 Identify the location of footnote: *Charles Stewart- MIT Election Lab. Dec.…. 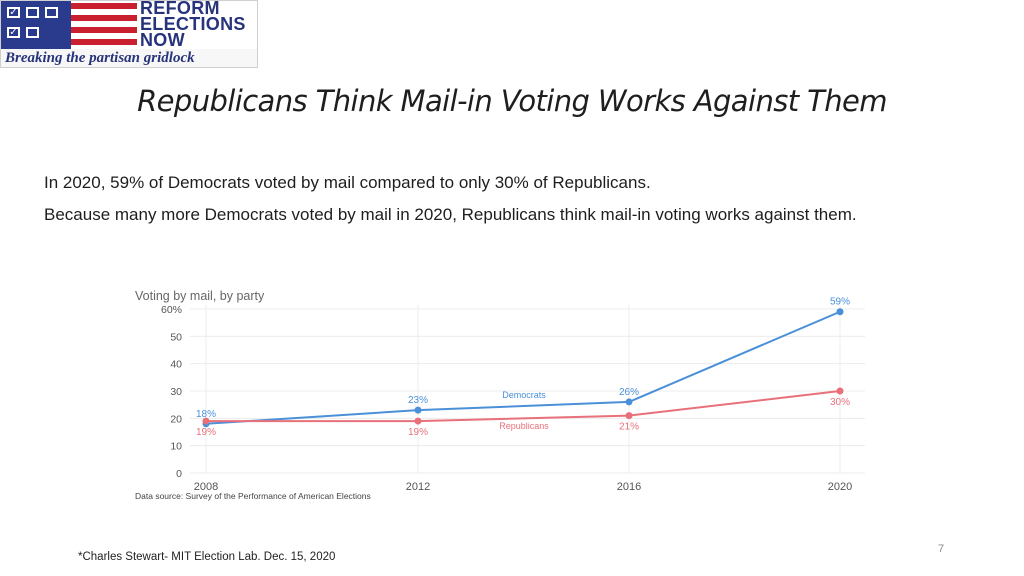
(207, 557).